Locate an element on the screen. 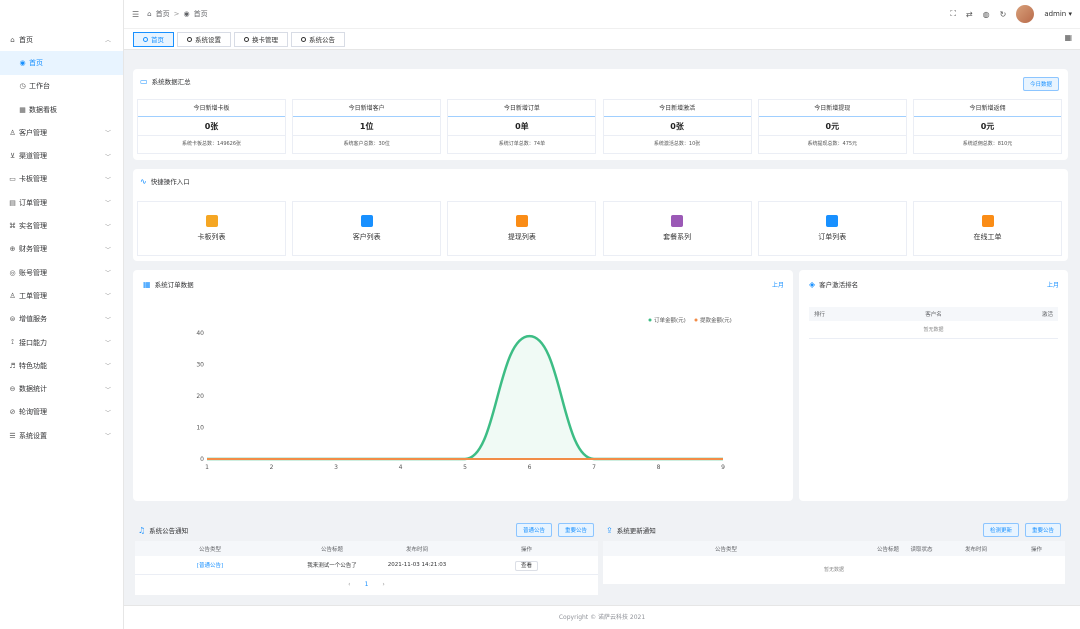 The width and height of the screenshot is (1080, 629). sidebar-item-14: ♬ 特色功能 ﹀ is located at coordinates (61, 365).